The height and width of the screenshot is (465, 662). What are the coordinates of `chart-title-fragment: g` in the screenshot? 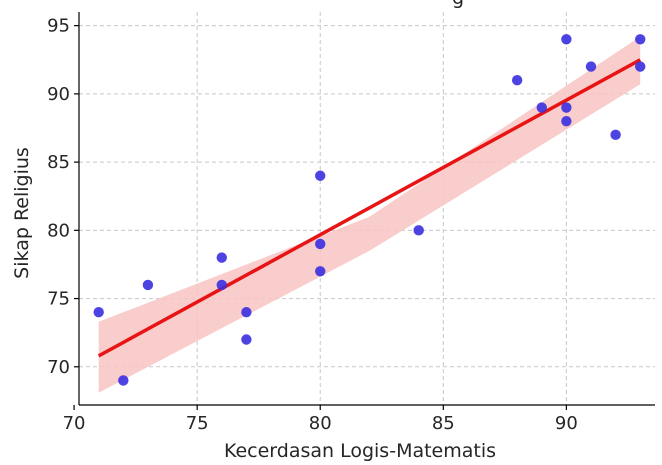 It's located at (458, 4).